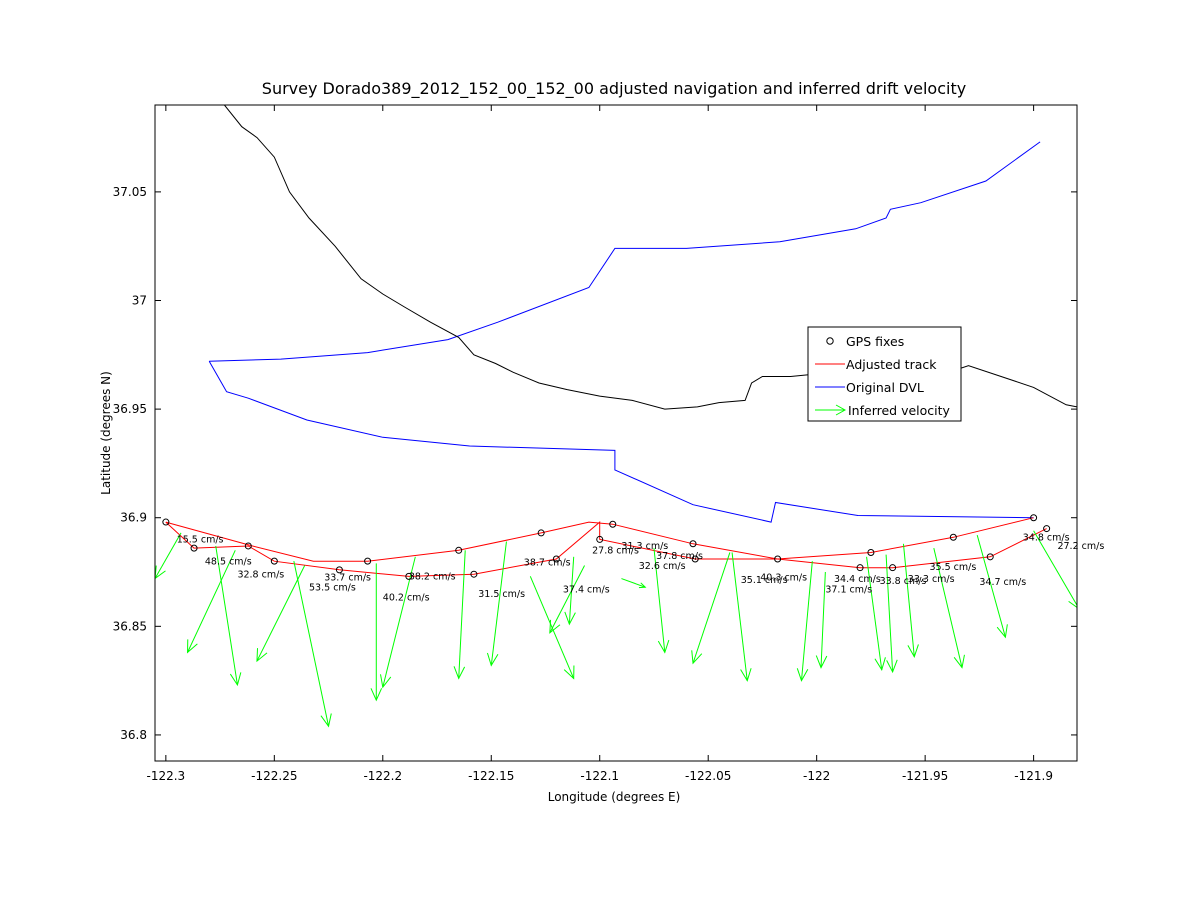  I want to click on velocity-label: 33.8 cm/s, so click(903, 581).